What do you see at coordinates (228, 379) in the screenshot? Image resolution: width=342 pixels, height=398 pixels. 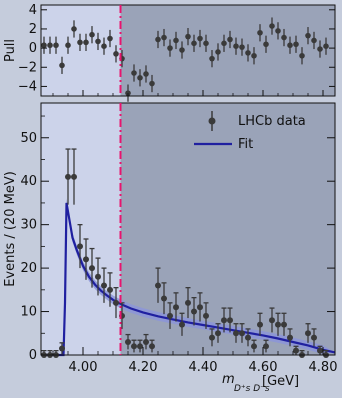 I see `x-axis-label: m` at bounding box center [228, 379].